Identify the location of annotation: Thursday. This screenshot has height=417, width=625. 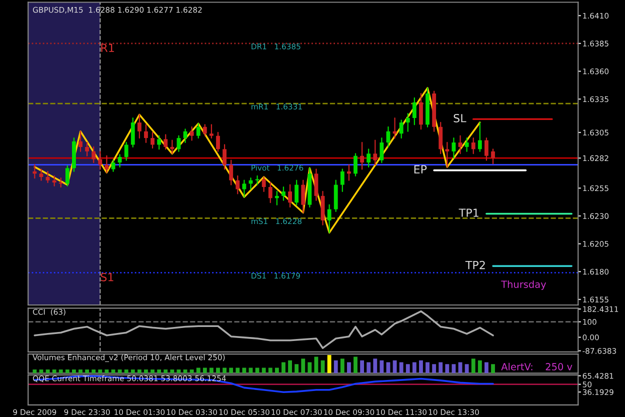
(523, 285).